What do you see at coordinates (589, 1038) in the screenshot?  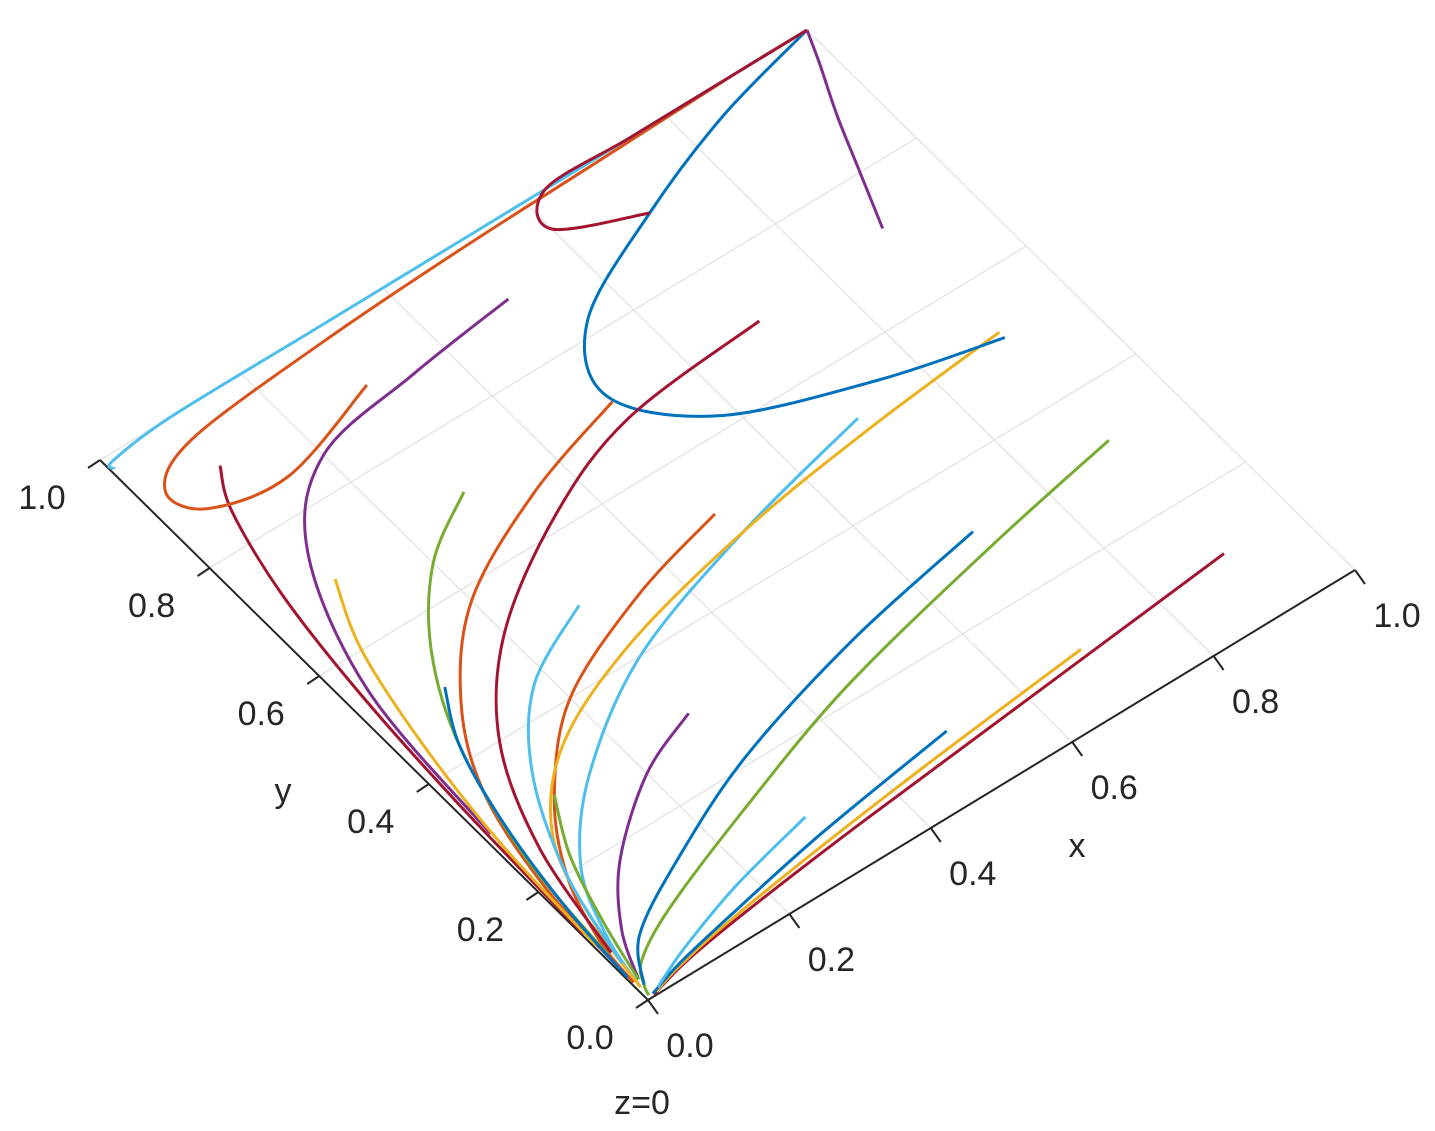 I see `y-tick-label: 0.0` at bounding box center [589, 1038].